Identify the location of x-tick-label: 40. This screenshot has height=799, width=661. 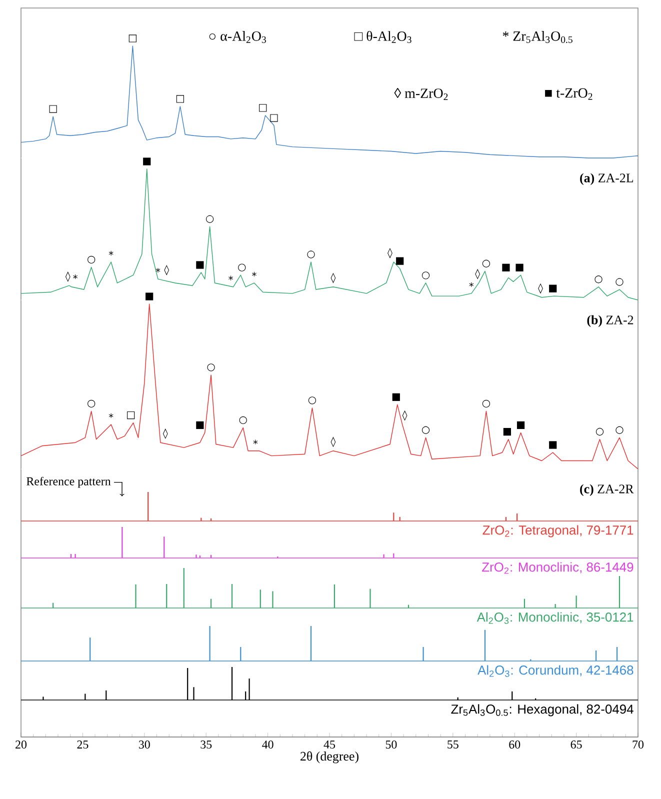
(268, 744).